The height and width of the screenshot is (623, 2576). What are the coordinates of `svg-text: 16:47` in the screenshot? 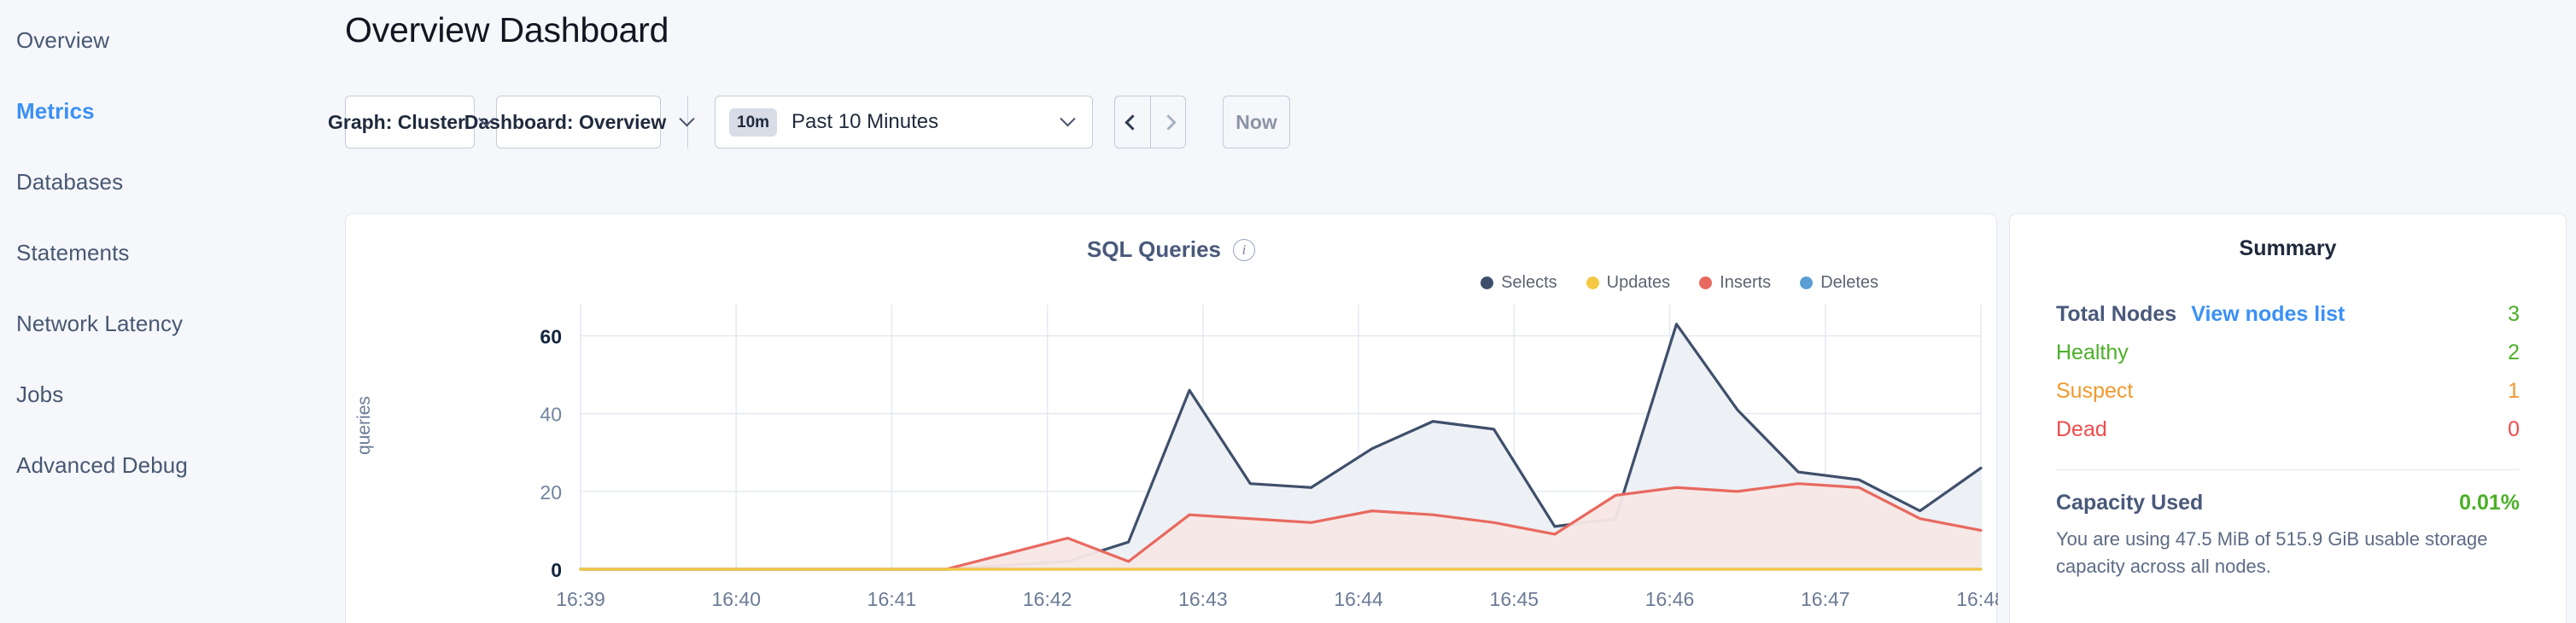 It's located at (1825, 599).